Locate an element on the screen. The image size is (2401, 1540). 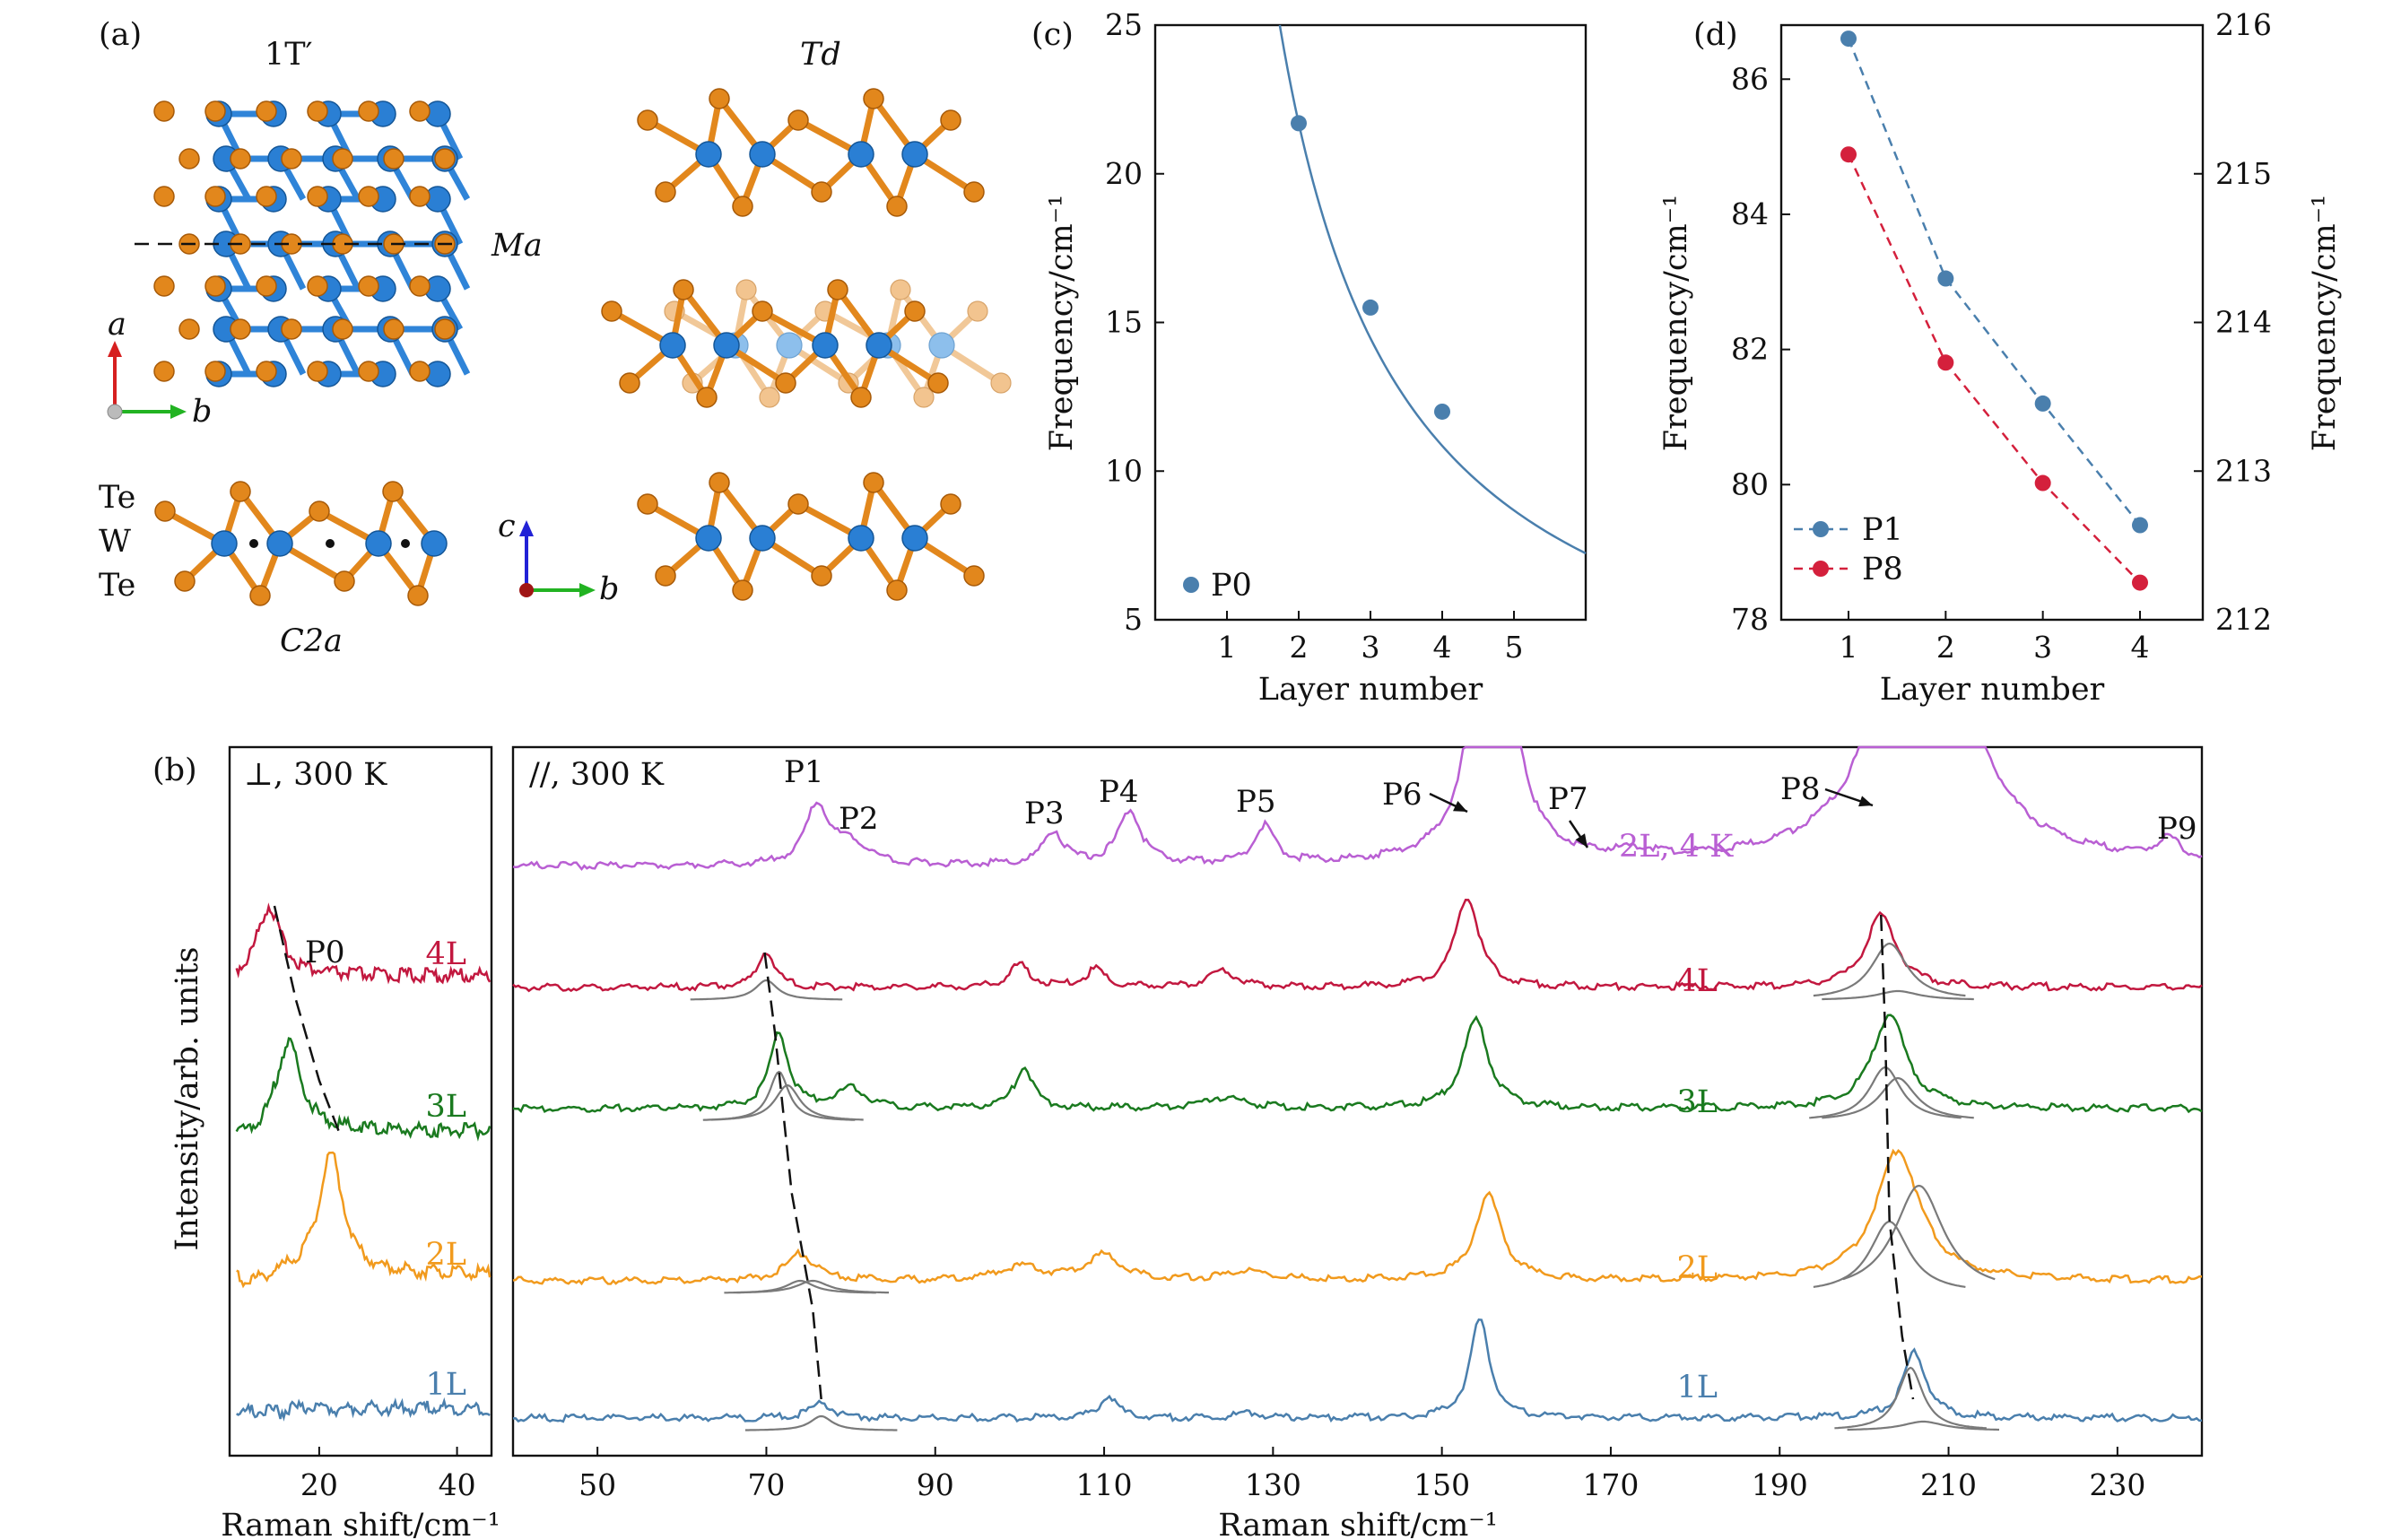
panel-label-b: (b) is located at coordinates (174, 770).